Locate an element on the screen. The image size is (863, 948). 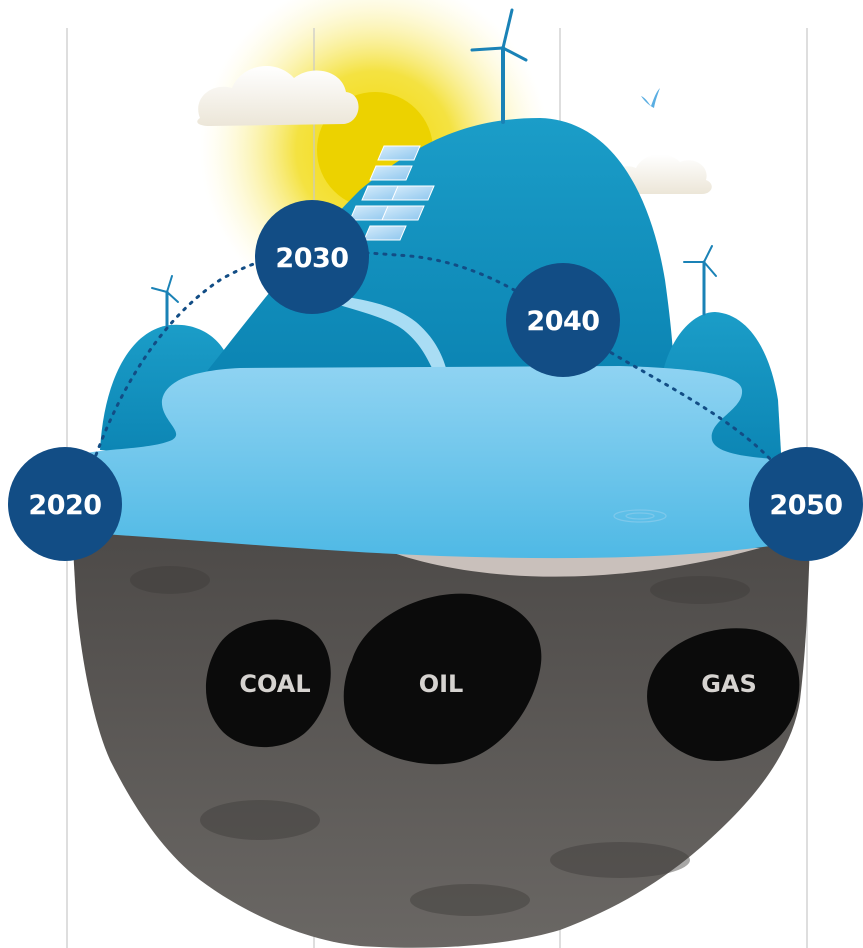
milestone-2050: 2050 is located at coordinates (806, 504).